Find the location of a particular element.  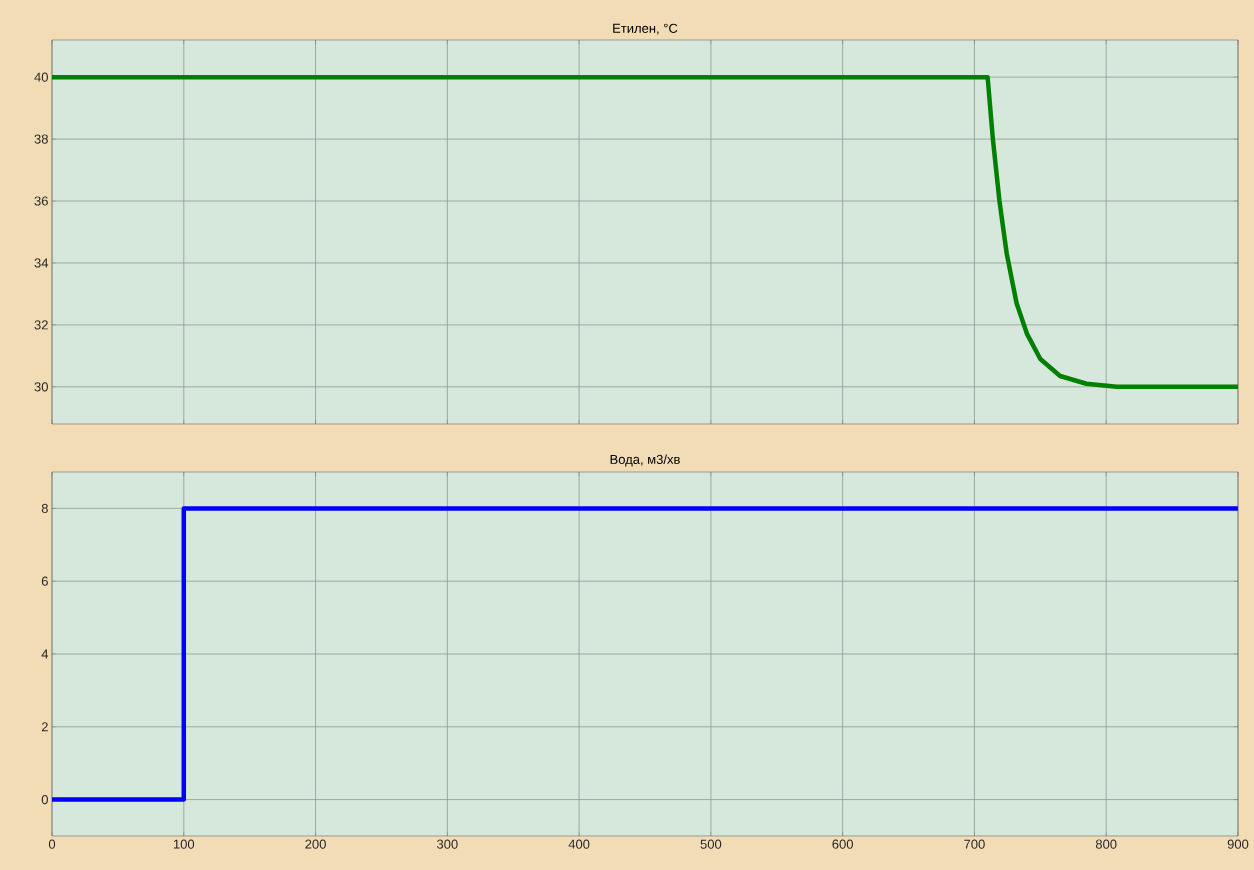

x-tick-label: 300 is located at coordinates (447, 844).